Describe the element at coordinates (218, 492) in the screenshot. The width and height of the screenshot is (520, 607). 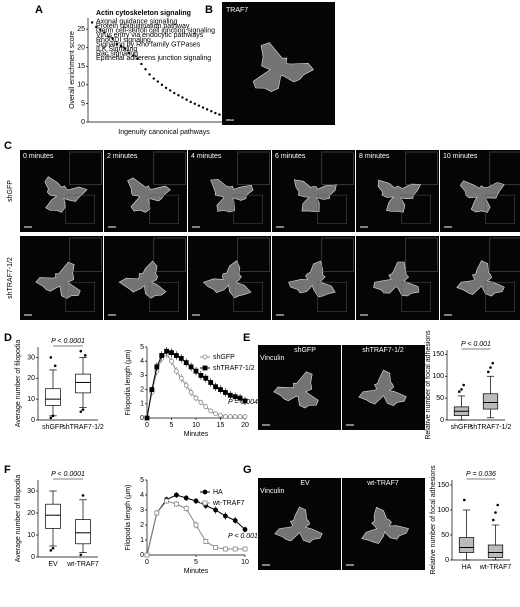
I see `legend-label: HA` at that location.